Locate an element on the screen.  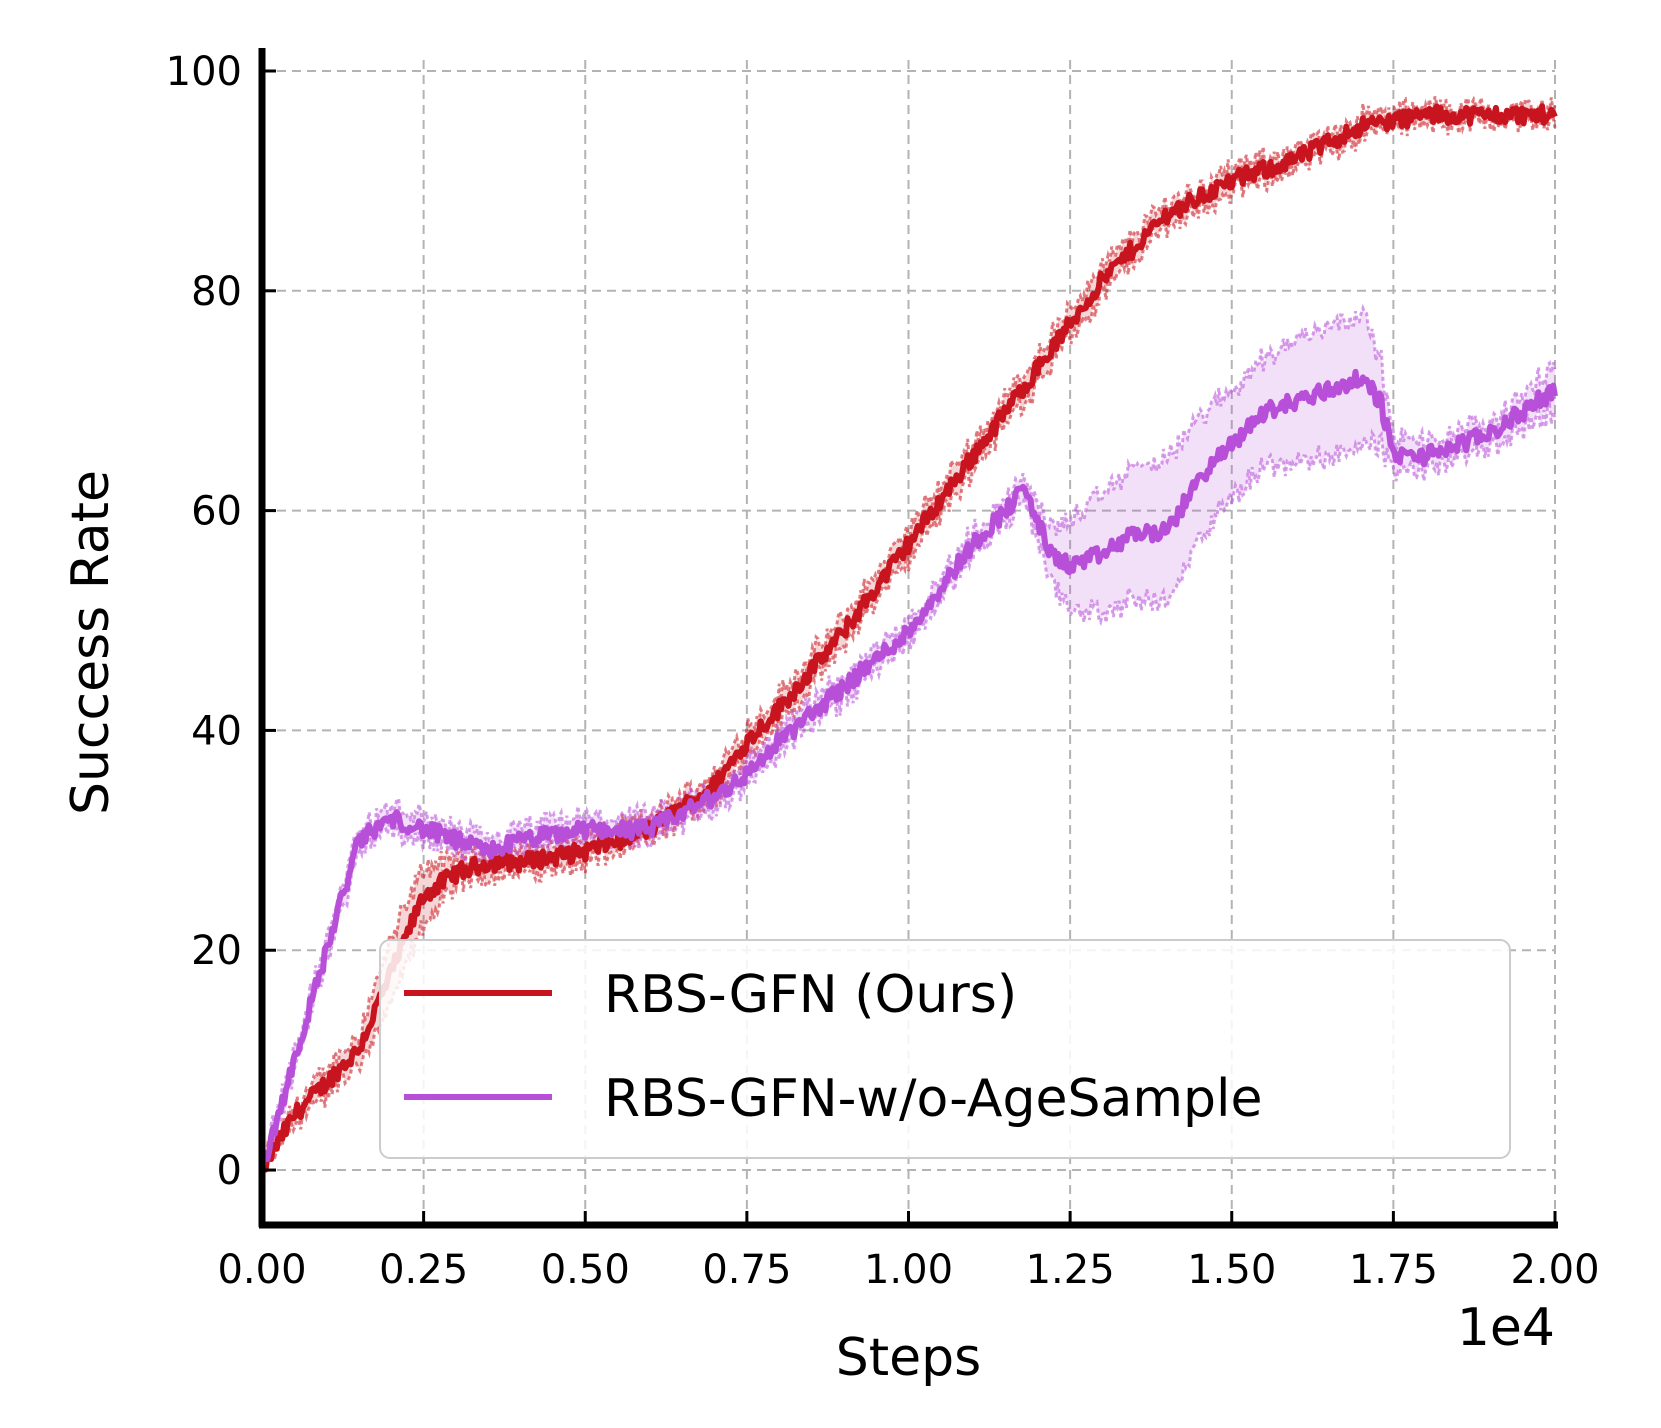
x-tick-label: 1.00 is located at coordinates (908, 1270).